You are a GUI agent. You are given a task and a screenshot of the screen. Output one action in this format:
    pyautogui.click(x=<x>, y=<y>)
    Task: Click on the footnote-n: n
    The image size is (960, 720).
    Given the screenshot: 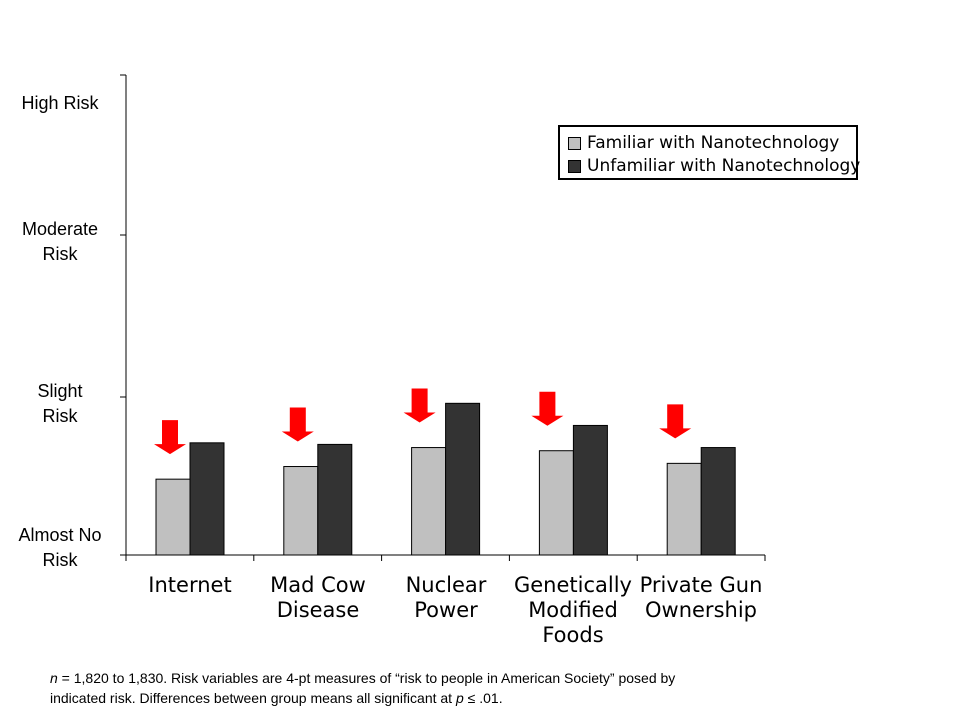 What is the action you would take?
    pyautogui.click(x=54, y=678)
    